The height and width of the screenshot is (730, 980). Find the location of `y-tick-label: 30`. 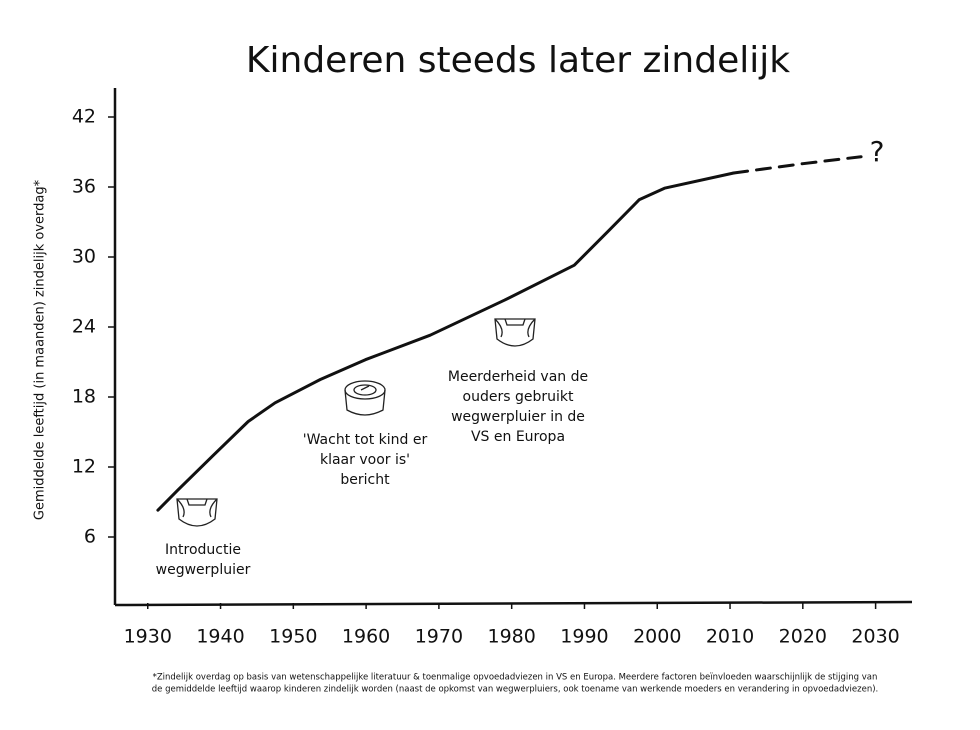

y-tick-label: 30 is located at coordinates (84, 257).